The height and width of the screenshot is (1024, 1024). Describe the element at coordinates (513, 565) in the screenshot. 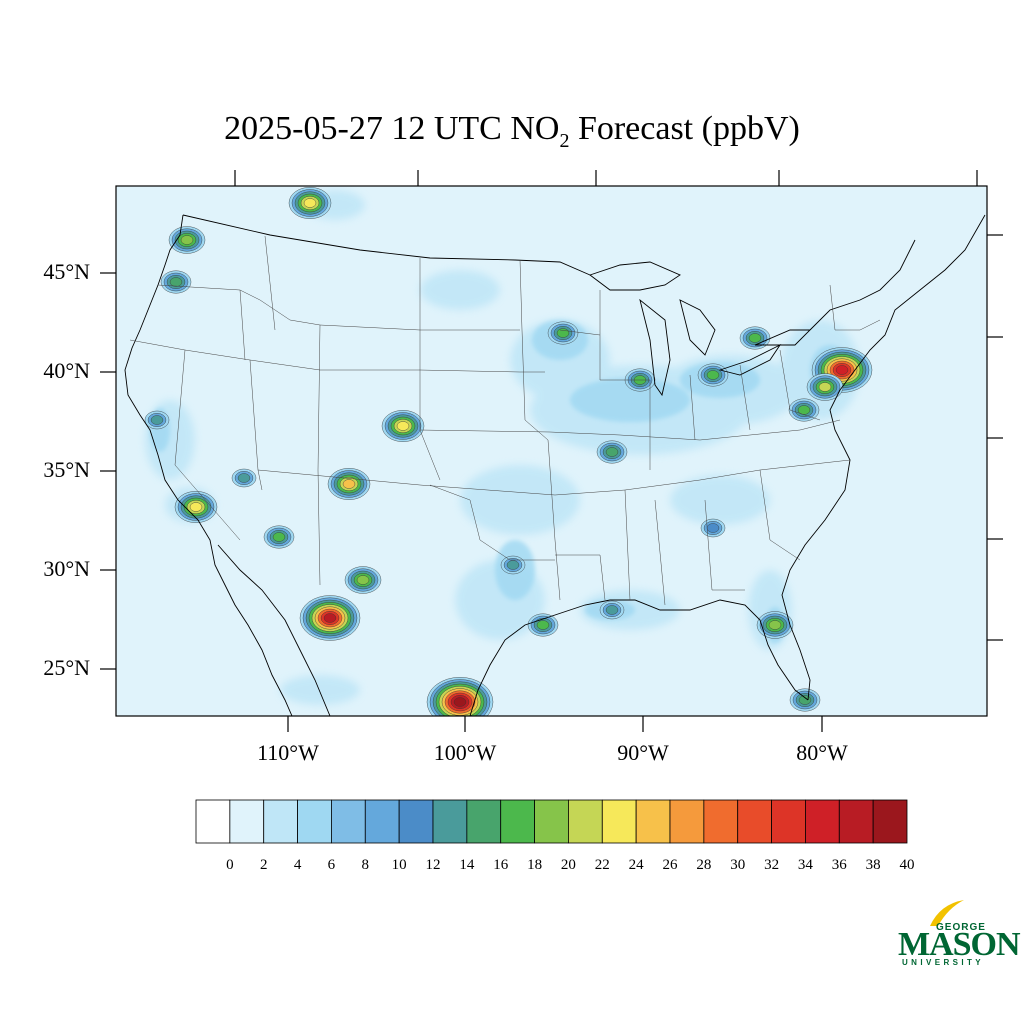

I see `hotspot-dallas` at that location.